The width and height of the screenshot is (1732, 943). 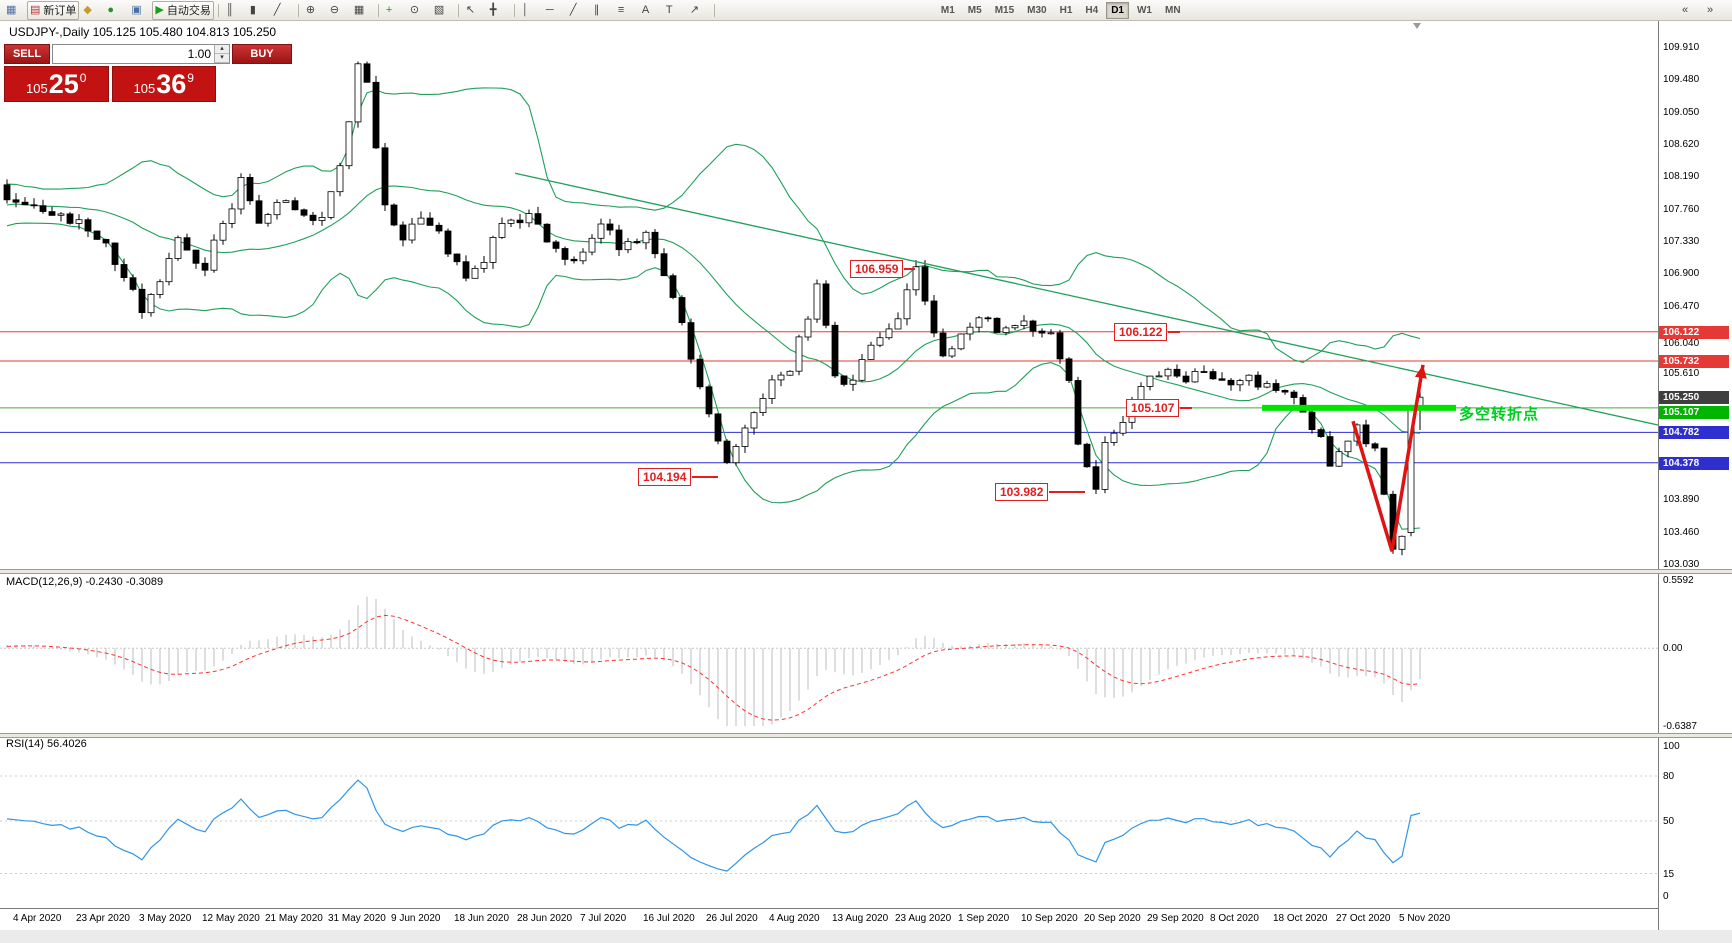 I want to click on date-axis-label: 4 Apr 2020, so click(x=37, y=918).